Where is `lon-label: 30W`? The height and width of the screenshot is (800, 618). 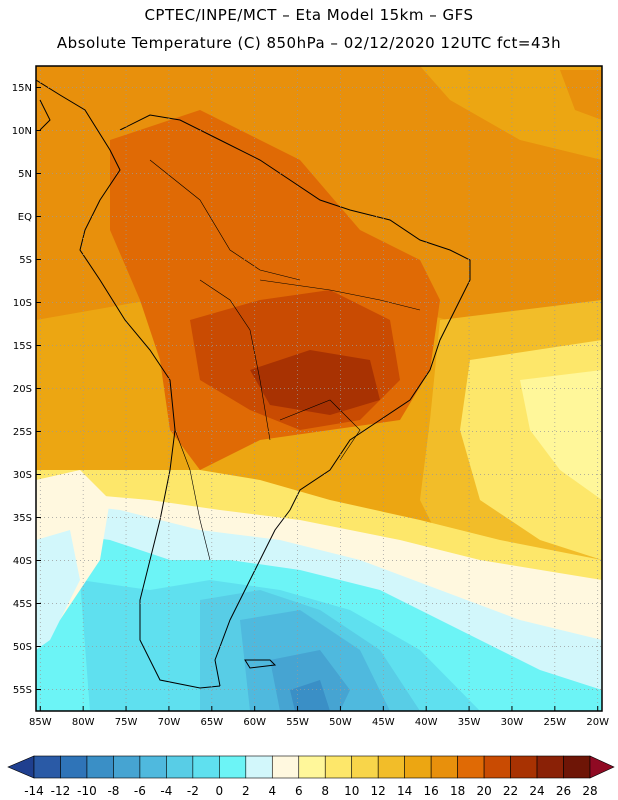 lon-label: 30W is located at coordinates (512, 722).